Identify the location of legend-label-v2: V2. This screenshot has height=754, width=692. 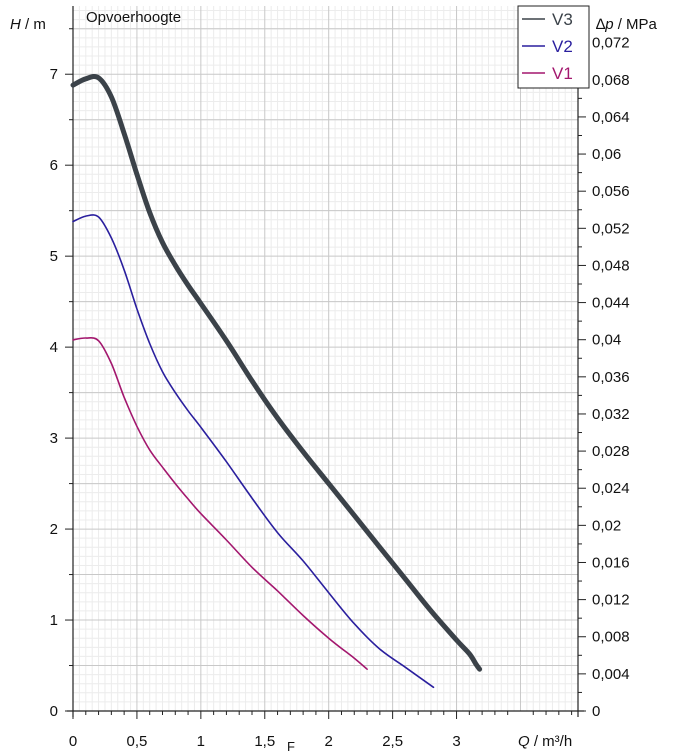
(562, 46).